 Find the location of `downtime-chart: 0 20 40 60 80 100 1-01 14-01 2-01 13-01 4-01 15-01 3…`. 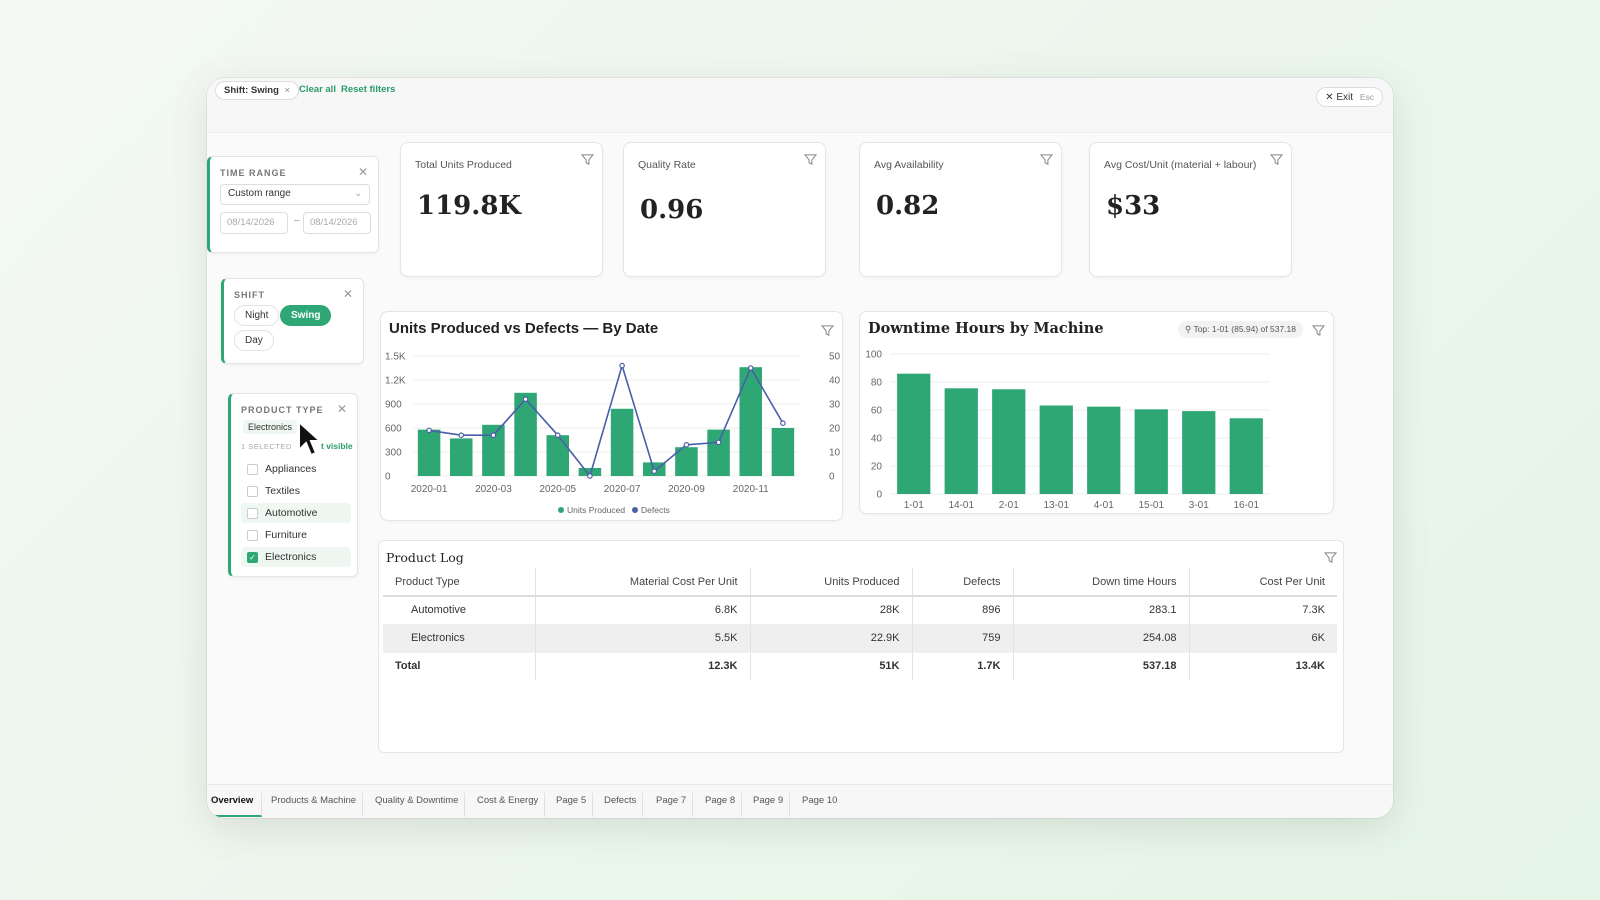

downtime-chart: 0 20 40 60 80 100 1-01 14-01 2-01 13-01 4-01 15-01 3… is located at coordinates (1067, 430).